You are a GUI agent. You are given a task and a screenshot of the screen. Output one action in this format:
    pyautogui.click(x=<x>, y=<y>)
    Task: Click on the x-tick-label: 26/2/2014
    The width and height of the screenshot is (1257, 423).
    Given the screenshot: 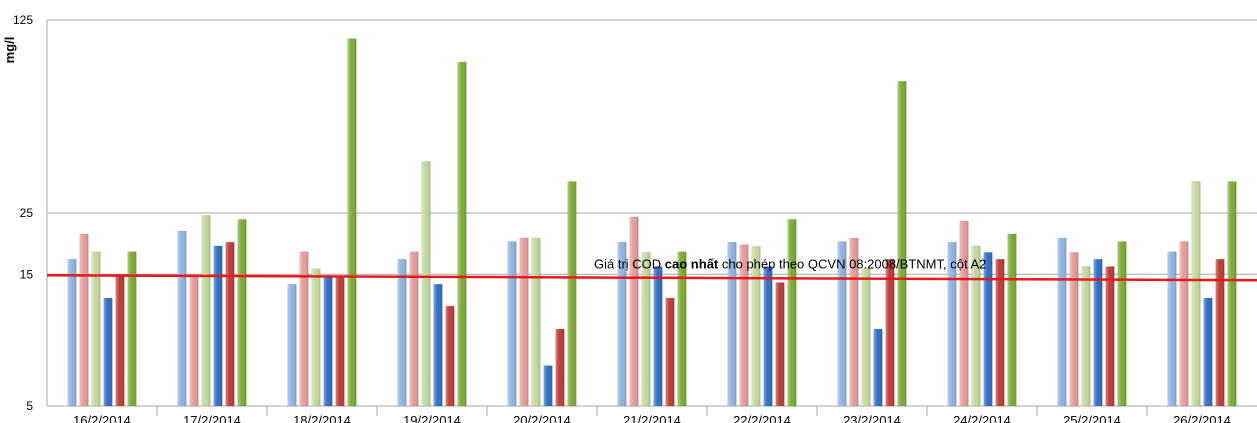 What is the action you would take?
    pyautogui.click(x=1202, y=418)
    